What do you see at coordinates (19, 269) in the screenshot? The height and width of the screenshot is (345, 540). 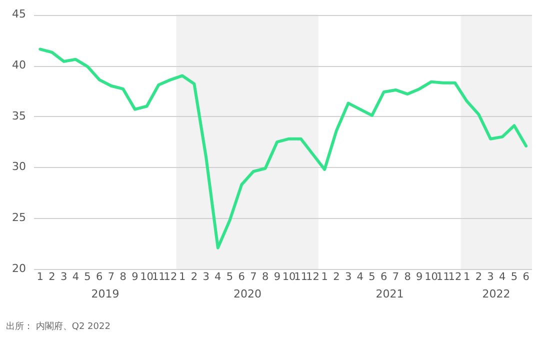 I see `y-tick-label: 20` at bounding box center [19, 269].